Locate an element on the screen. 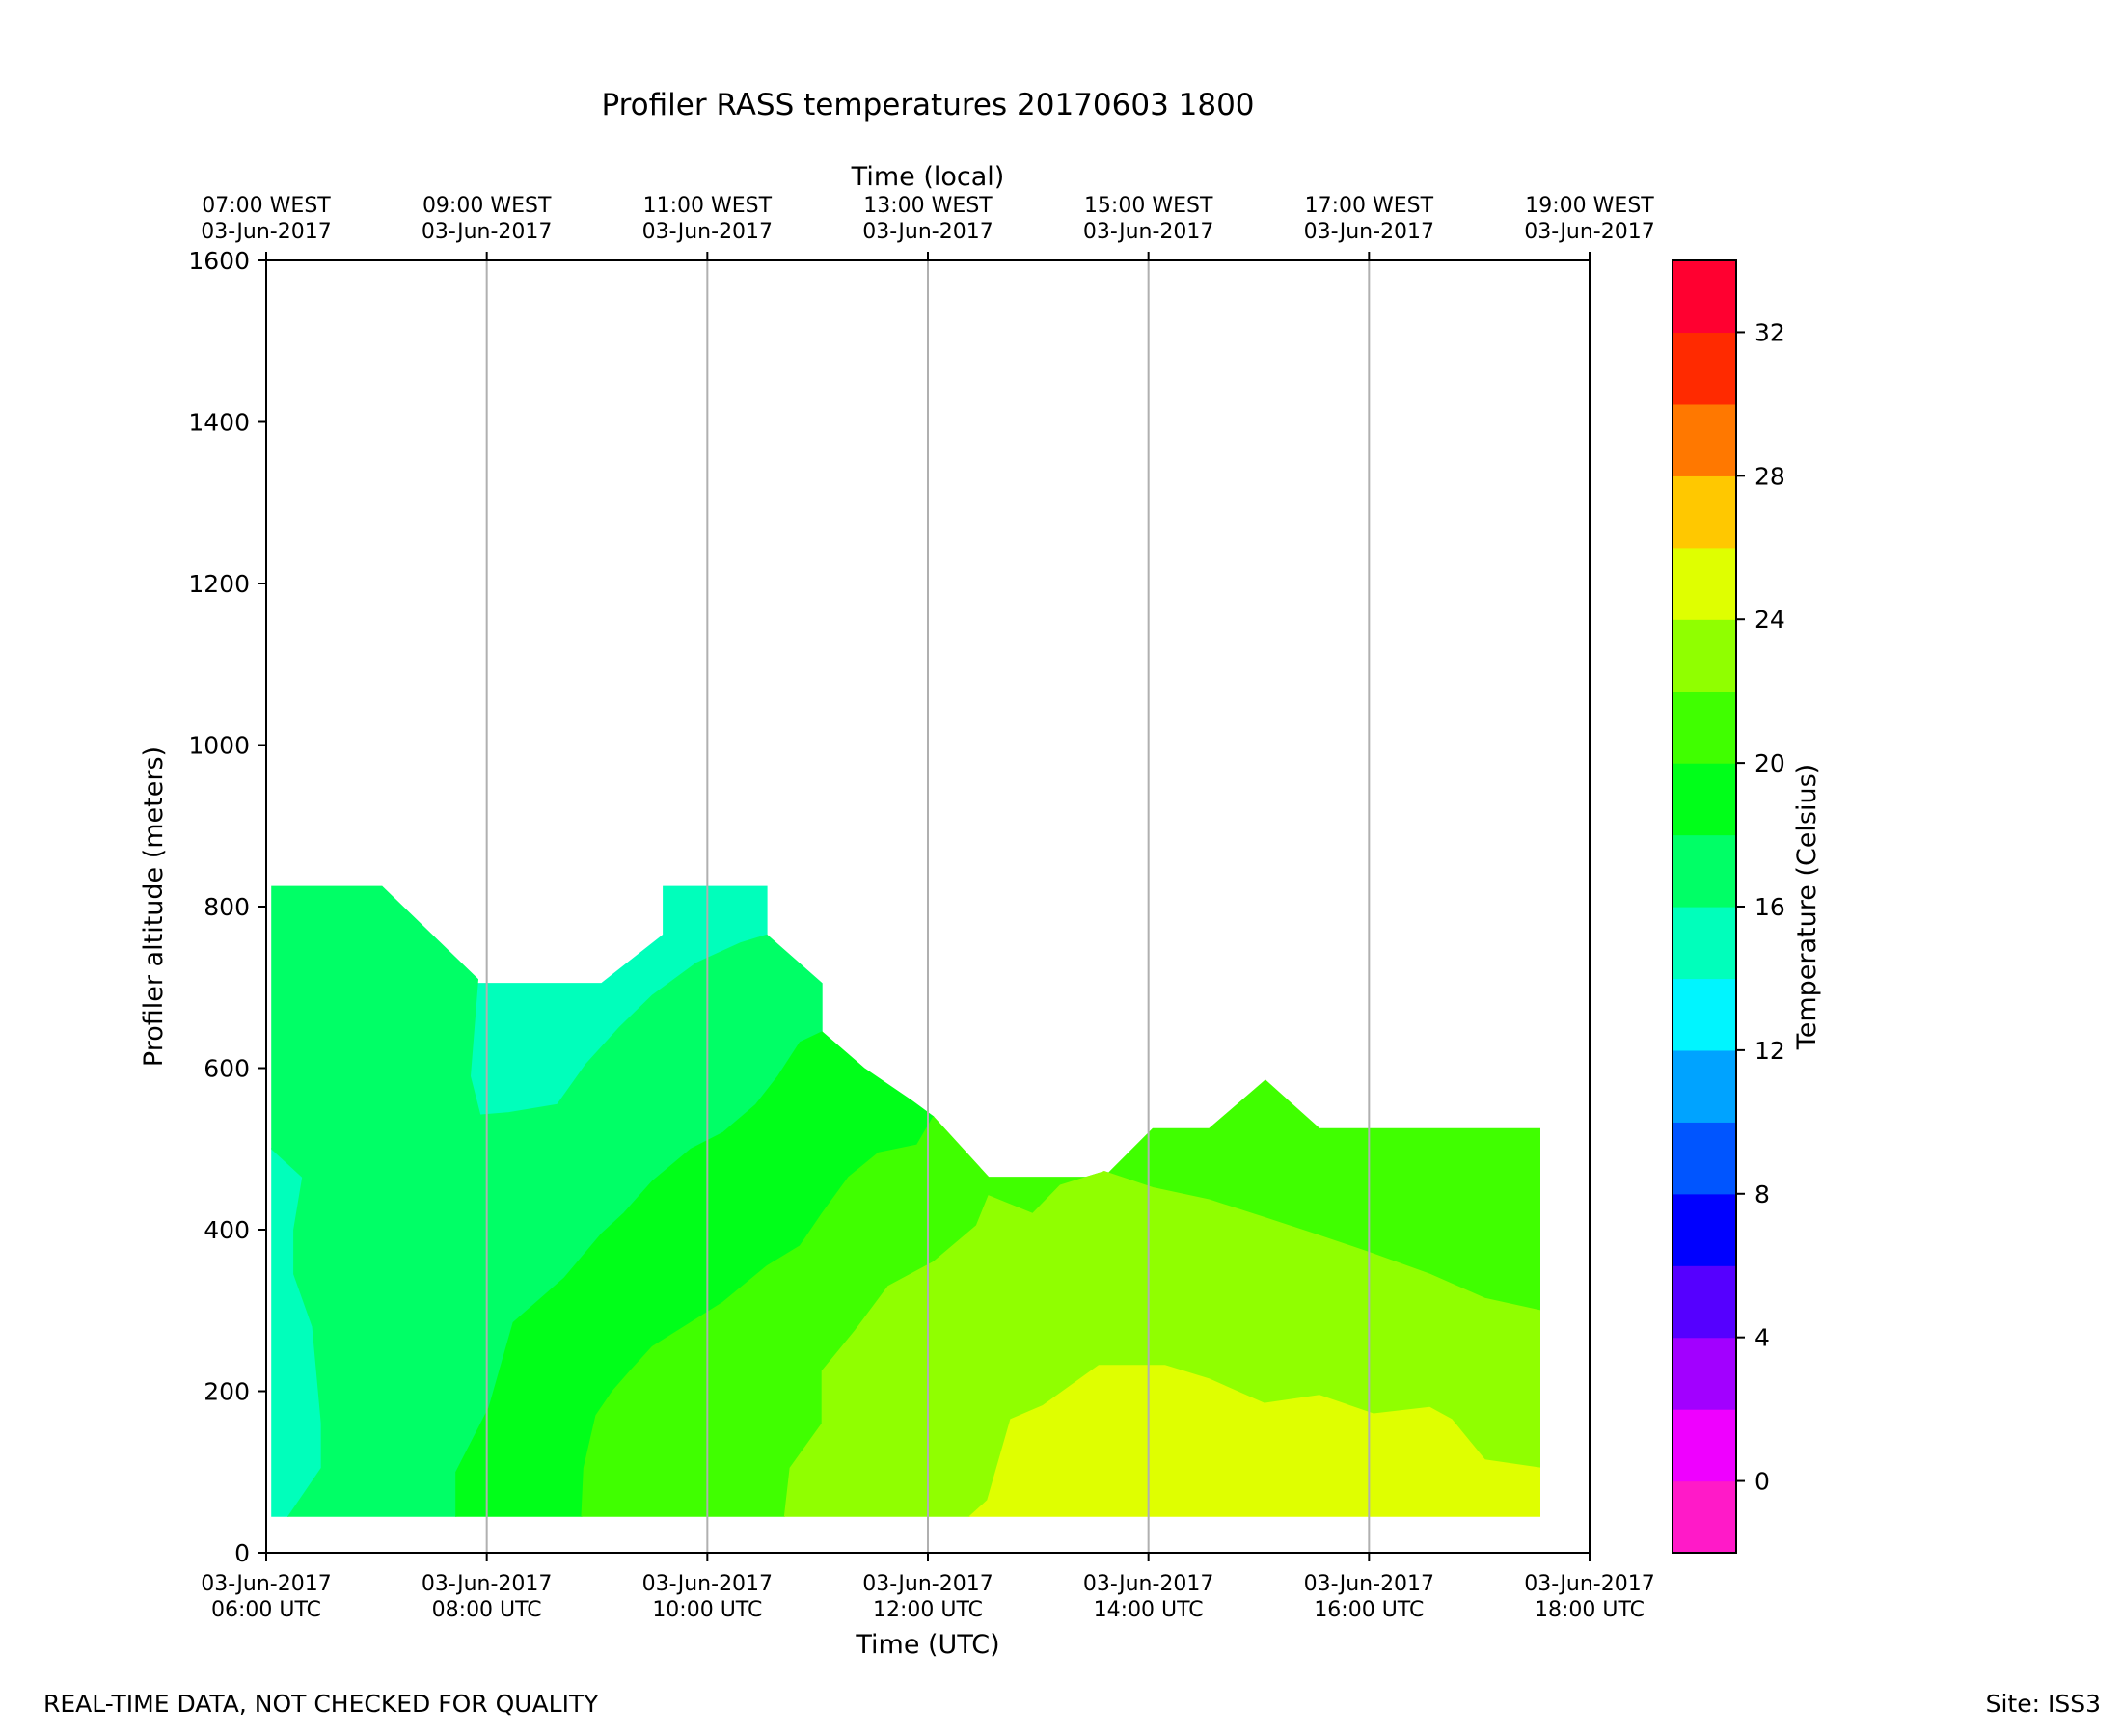  x-tick-label-utc: 06:00 UTC is located at coordinates (266, 1610).